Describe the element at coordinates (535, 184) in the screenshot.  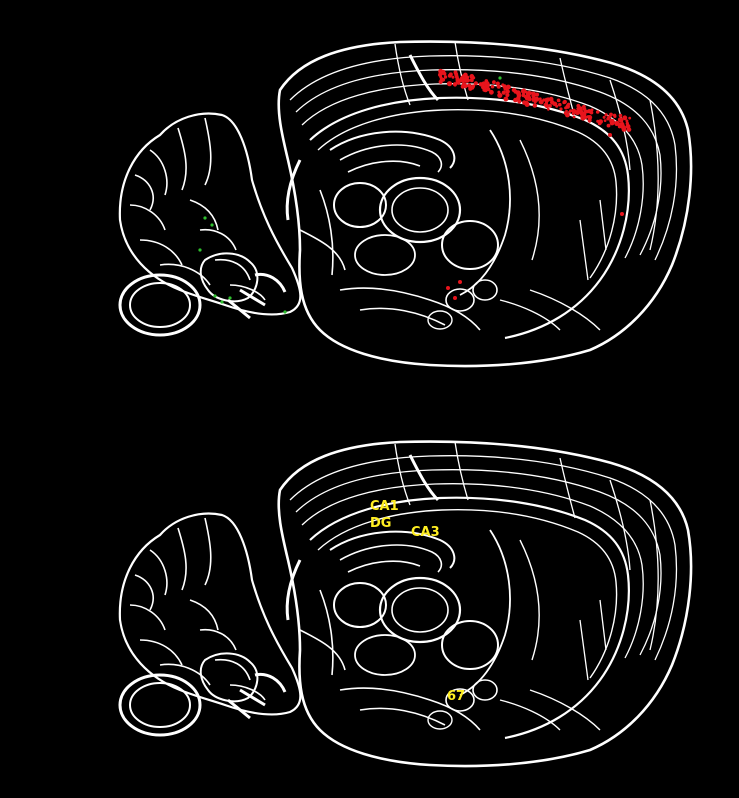
I see `red-cell-signal` at that location.